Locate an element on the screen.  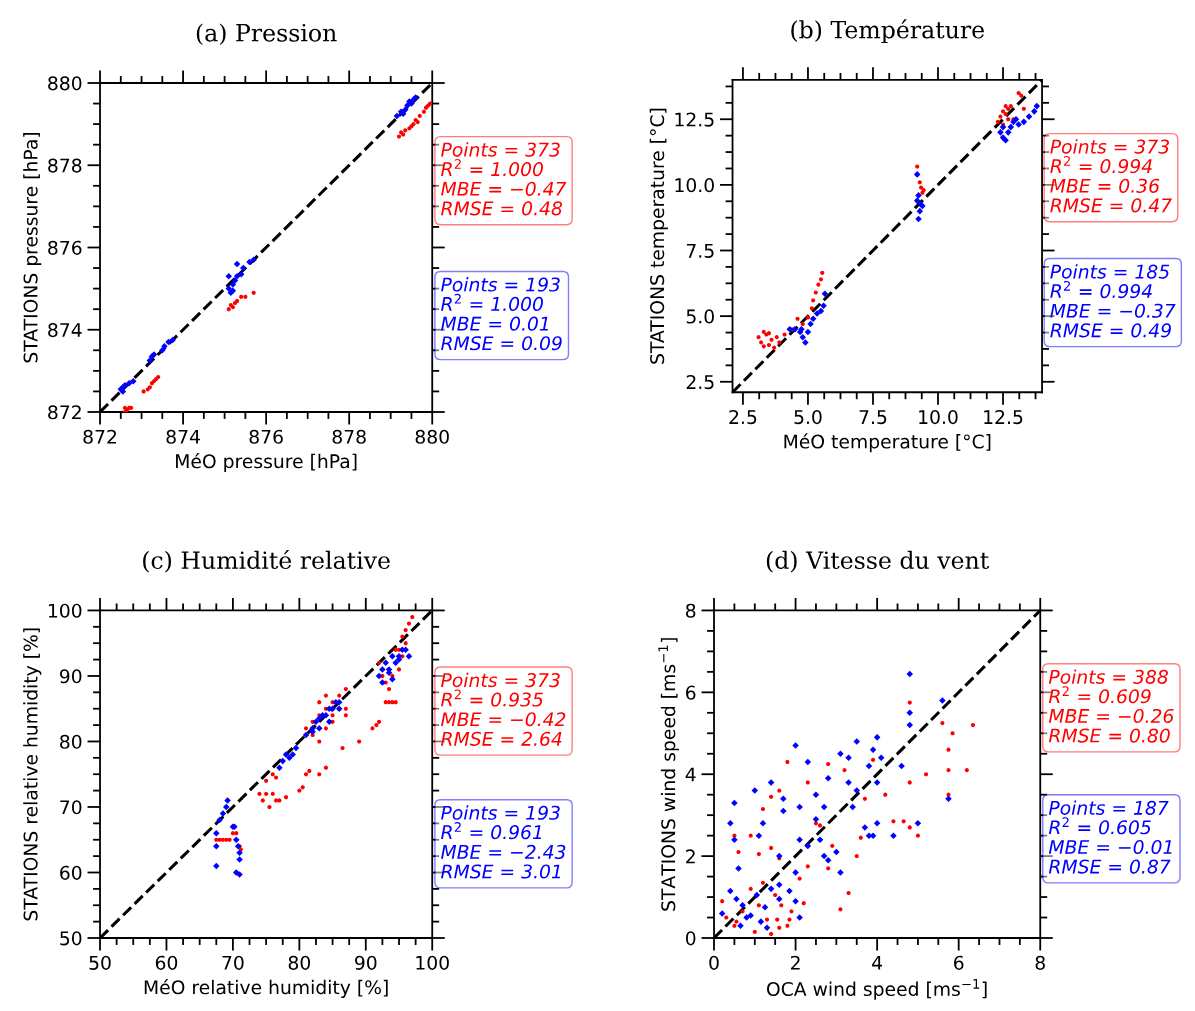
chart-title: (a) Pression is located at coordinates (266, 34).